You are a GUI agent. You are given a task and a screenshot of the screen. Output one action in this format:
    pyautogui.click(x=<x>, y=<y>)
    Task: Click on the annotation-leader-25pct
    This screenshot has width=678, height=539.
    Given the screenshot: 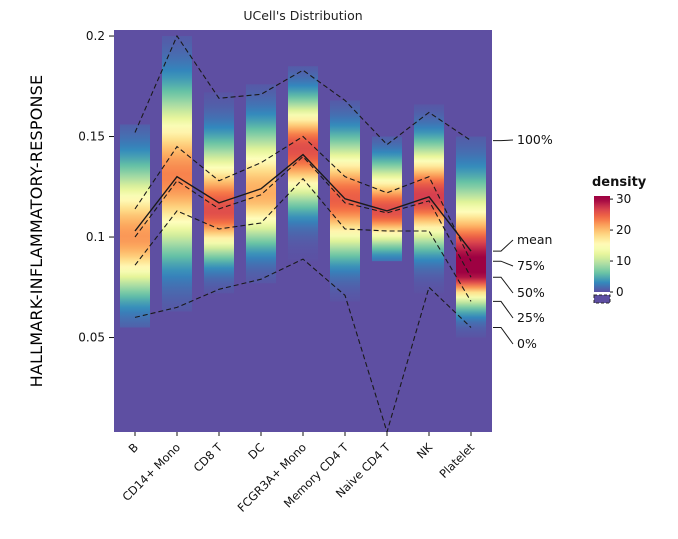 What is the action you would take?
    pyautogui.click(x=503, y=309)
    